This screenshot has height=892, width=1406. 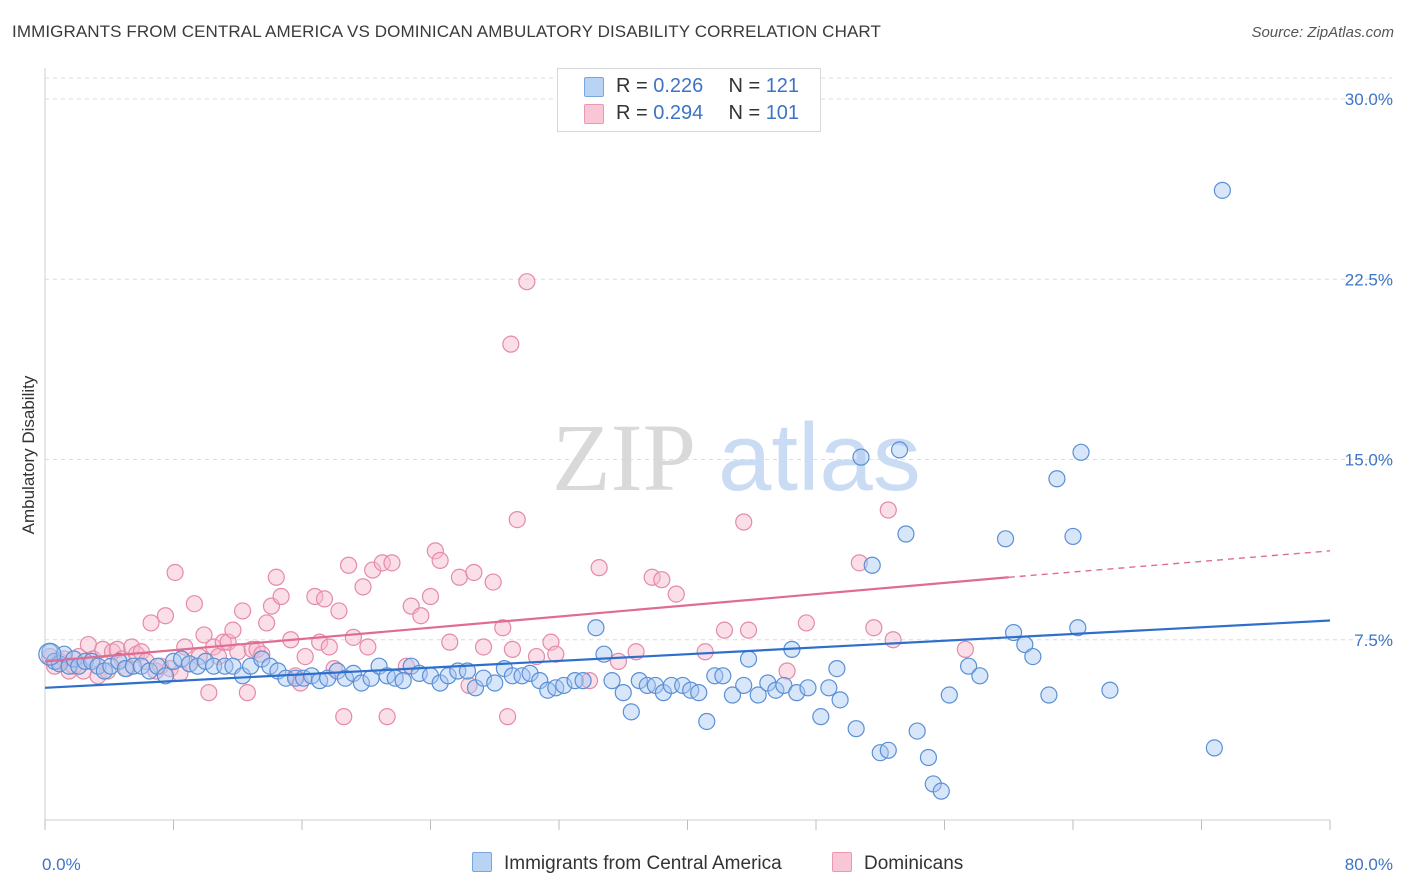 I want to click on legend-r-value: 0.226, so click(x=678, y=86).